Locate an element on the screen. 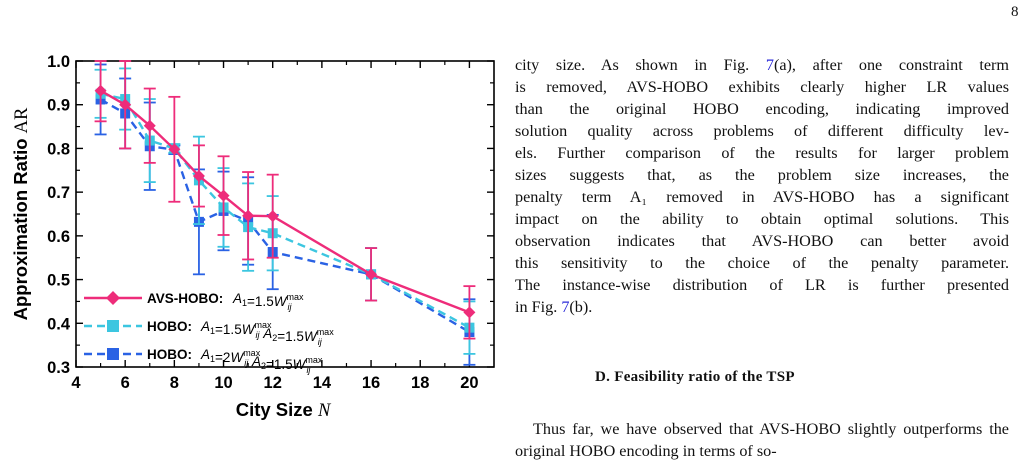  y-tick-label: 1.0 is located at coordinates (58, 62).